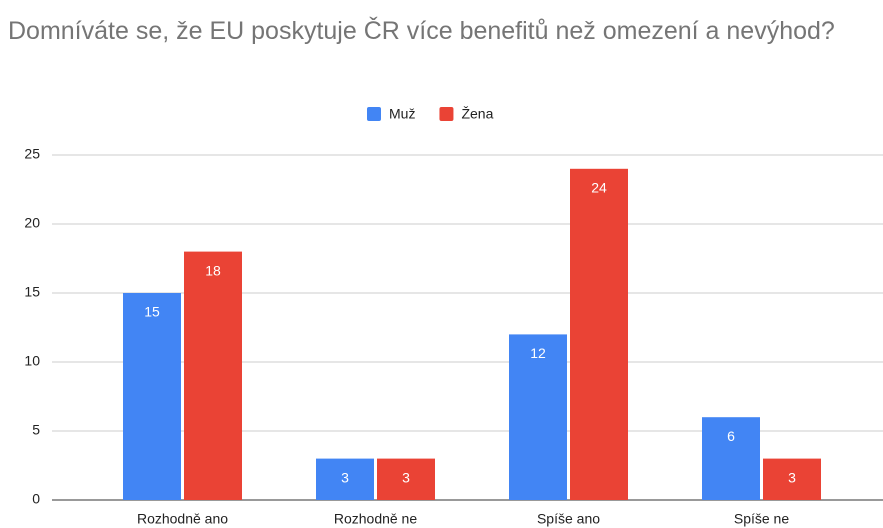  Describe the element at coordinates (32, 361) in the screenshot. I see `y-tick-label: 10` at that location.